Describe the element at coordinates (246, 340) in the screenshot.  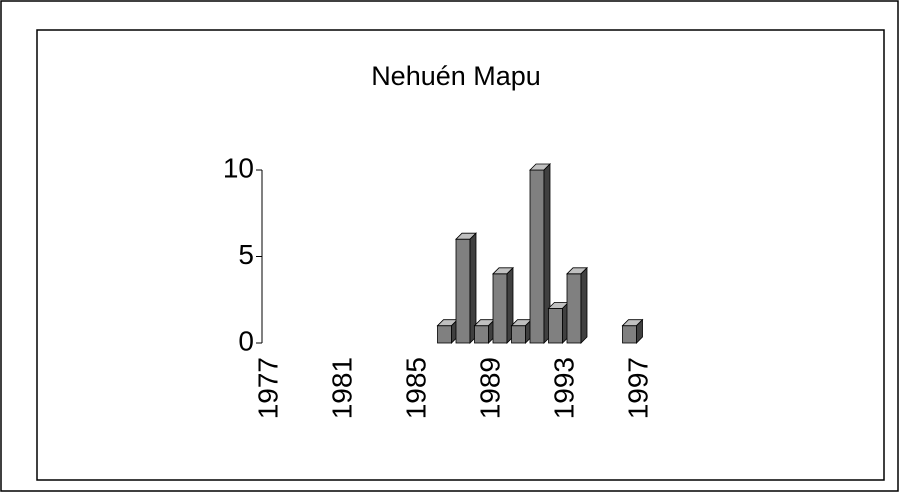
I see `y-tick-label: 0` at that location.